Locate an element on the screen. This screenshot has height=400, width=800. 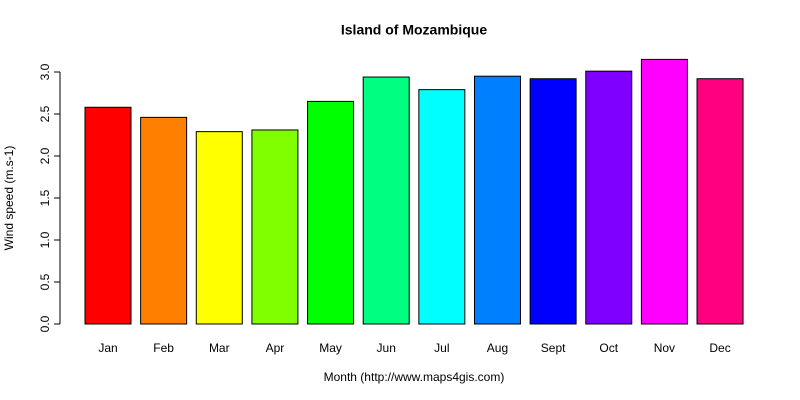
y-tick-label: 1.0 is located at coordinates (45, 239).